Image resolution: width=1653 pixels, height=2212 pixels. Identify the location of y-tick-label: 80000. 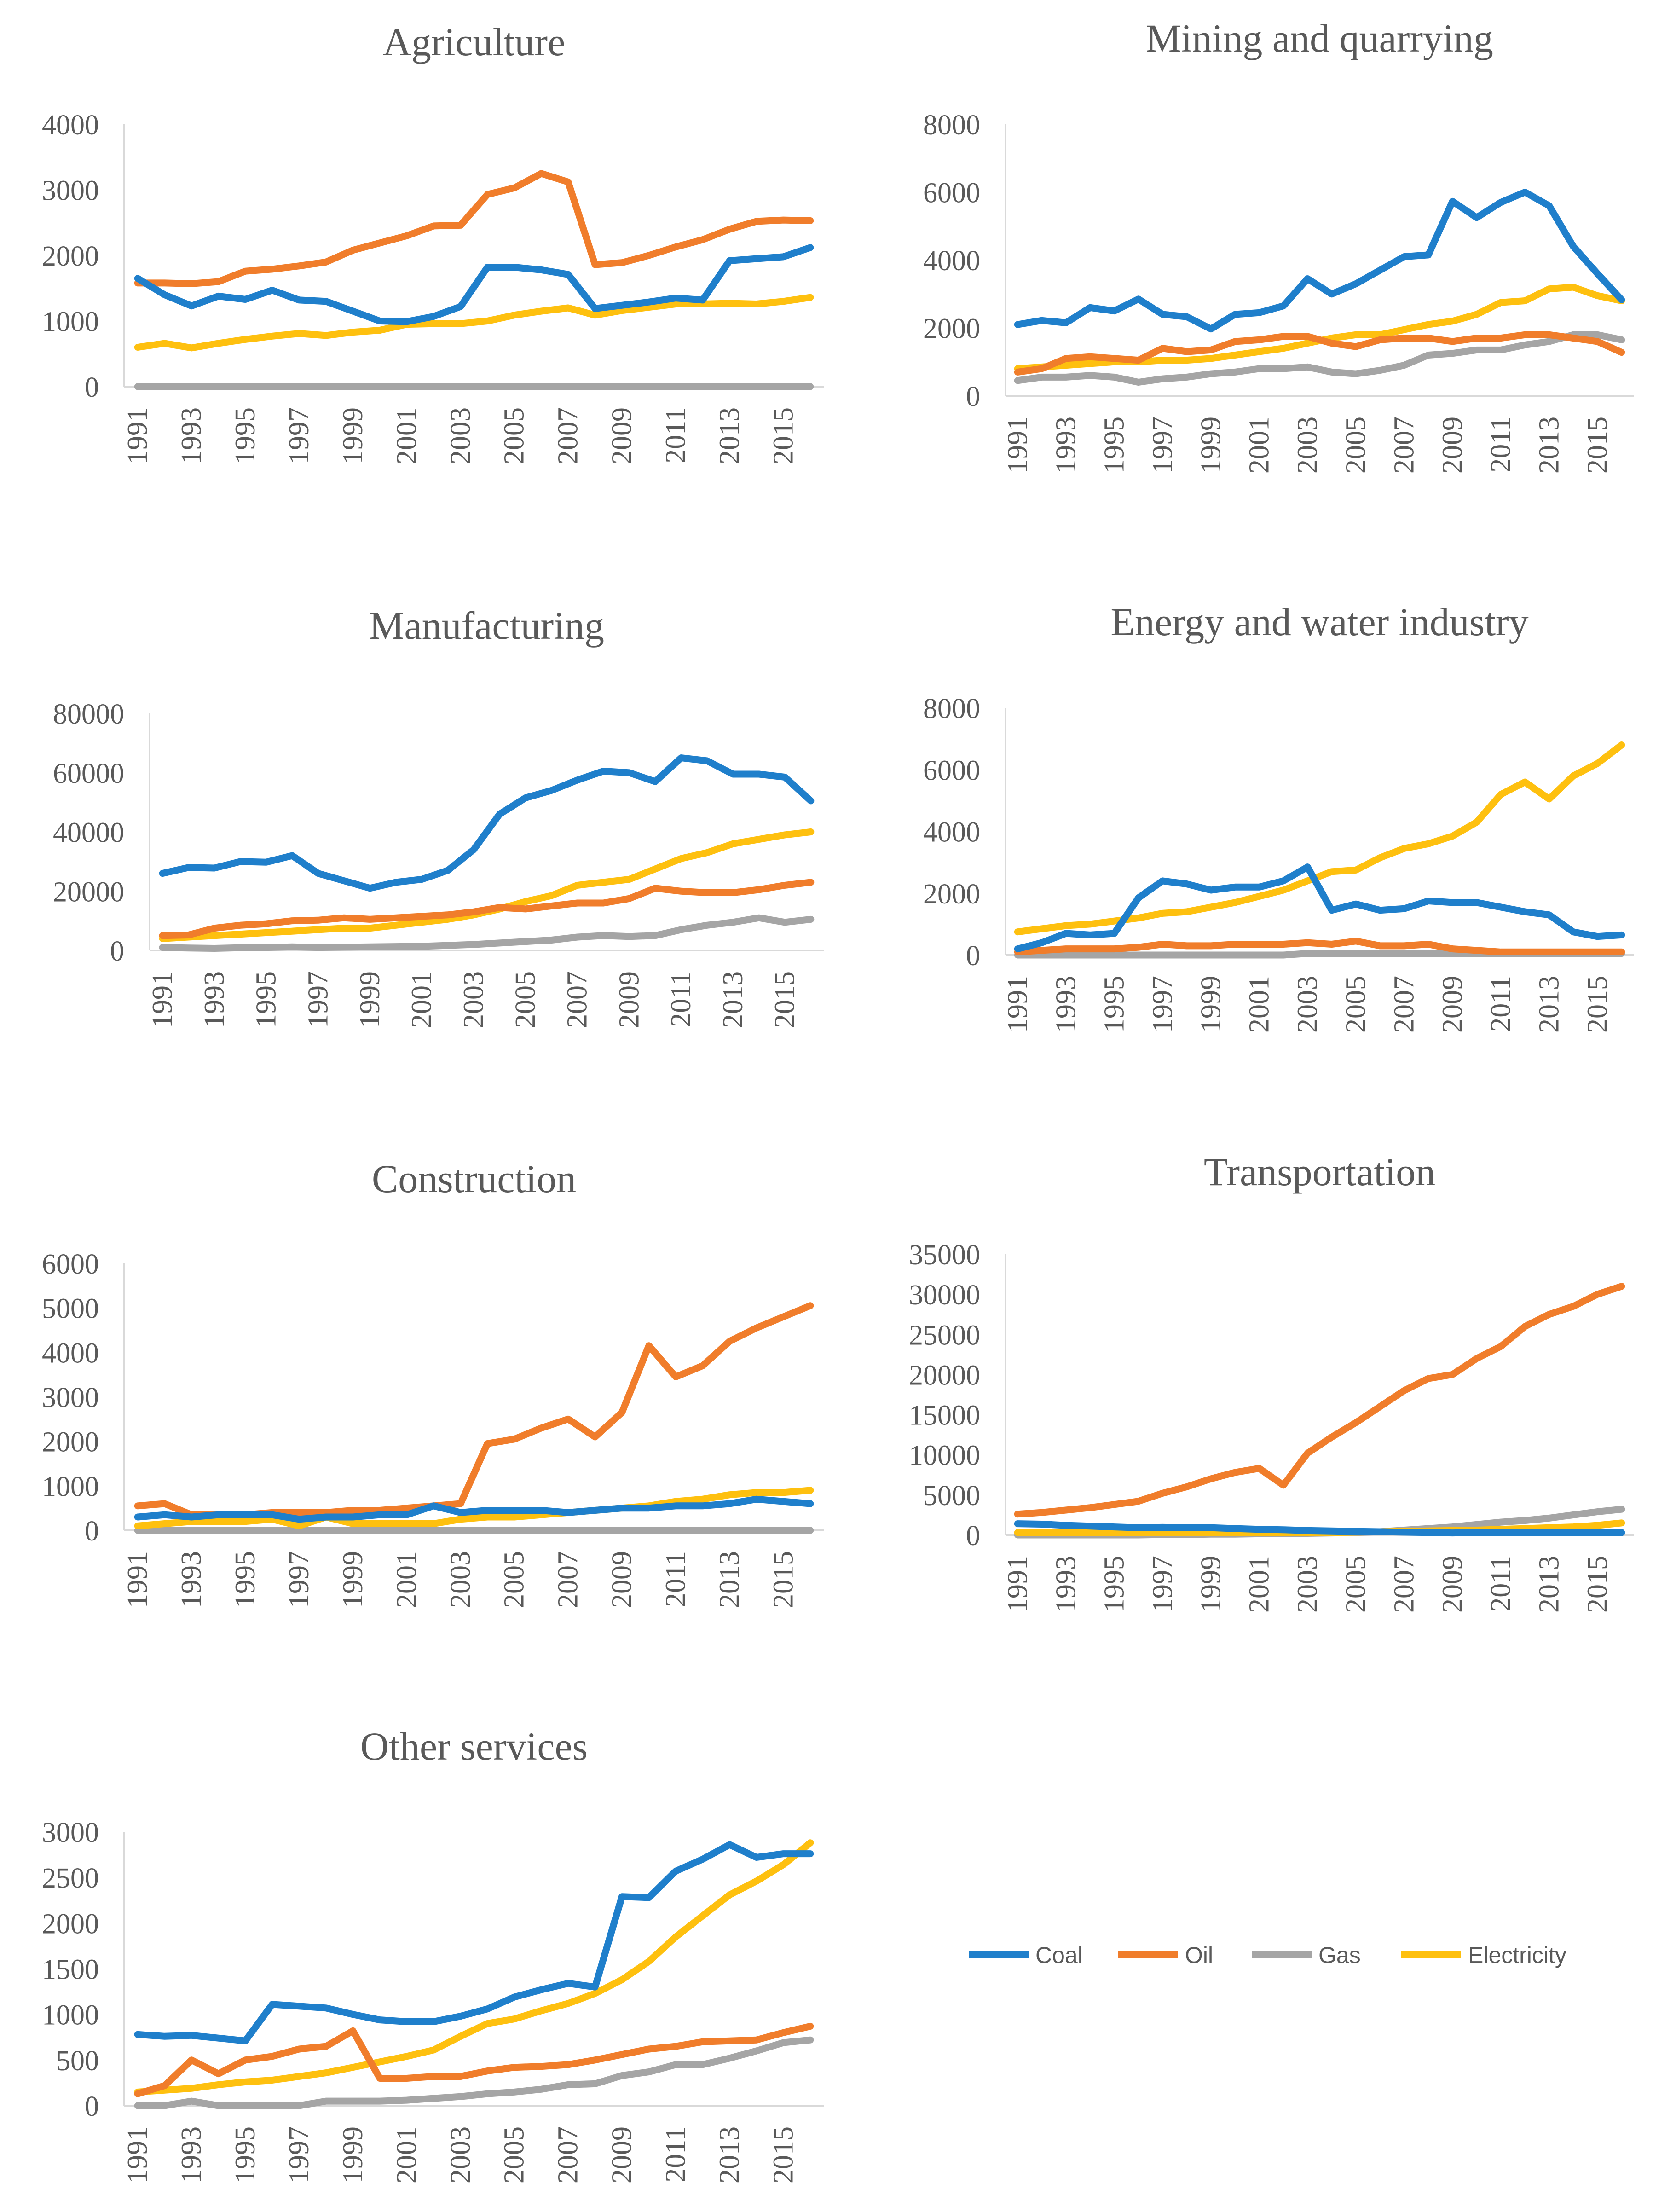
(88, 714).